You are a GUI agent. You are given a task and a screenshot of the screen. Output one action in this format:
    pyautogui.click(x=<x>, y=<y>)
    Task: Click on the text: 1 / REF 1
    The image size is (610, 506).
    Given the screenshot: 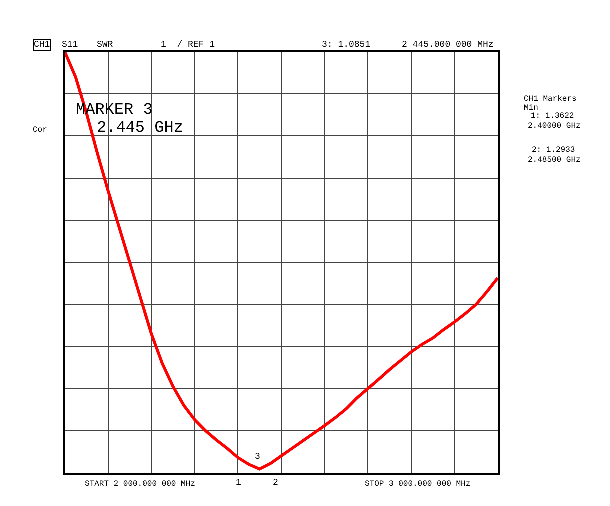 What is the action you would take?
    pyautogui.click(x=188, y=45)
    